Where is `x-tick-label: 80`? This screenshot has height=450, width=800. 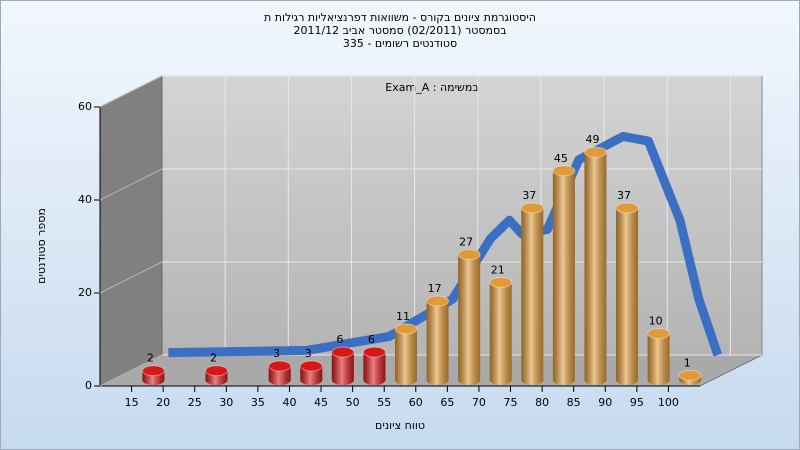
x-tick-label: 80 is located at coordinates (542, 402).